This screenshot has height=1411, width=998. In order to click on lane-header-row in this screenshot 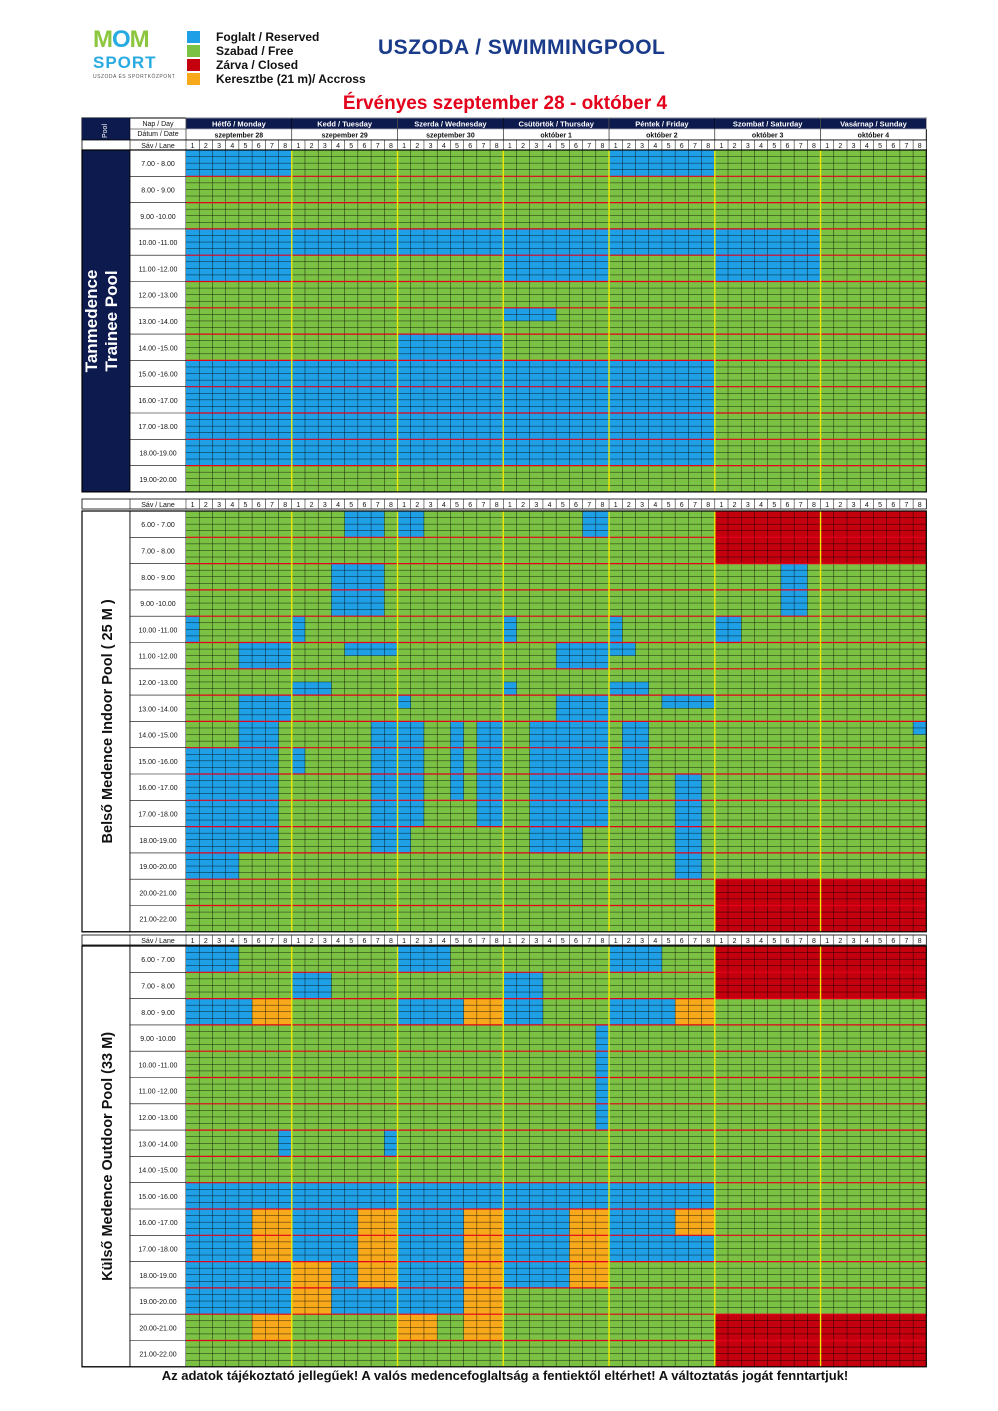, I will do `click(504, 940)`.